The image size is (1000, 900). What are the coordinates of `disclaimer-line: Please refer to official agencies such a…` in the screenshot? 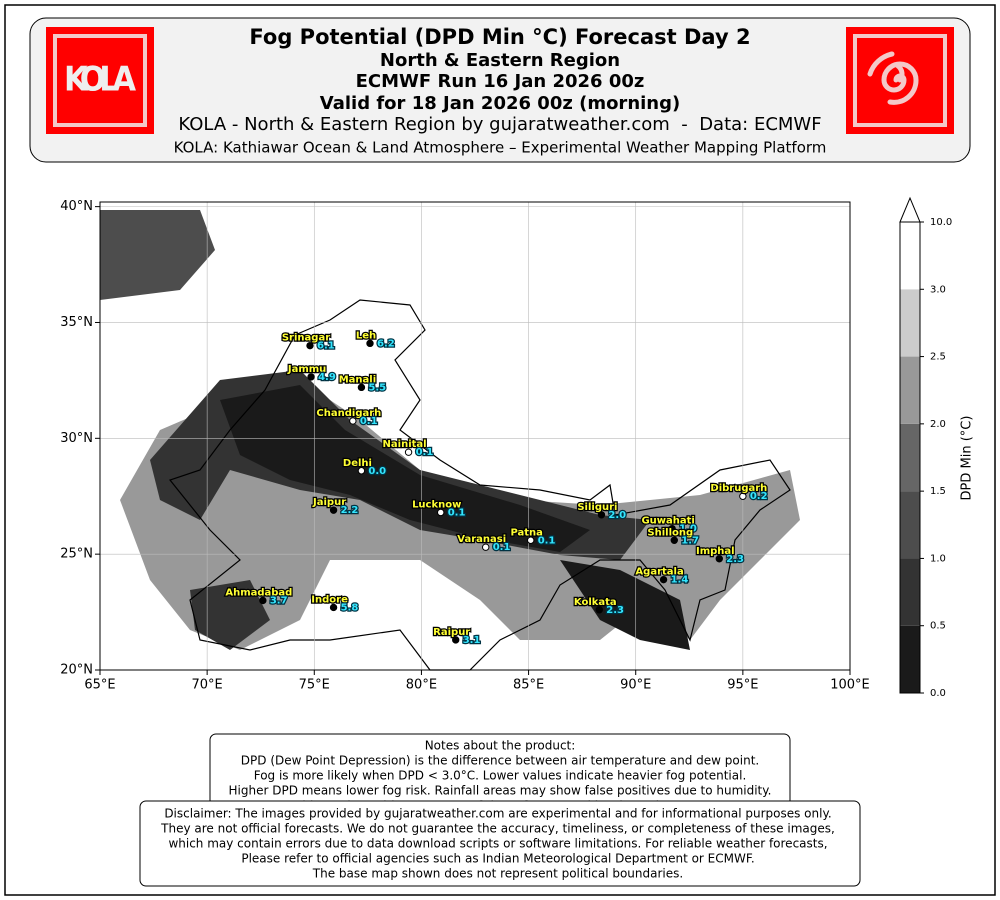 It's located at (497, 859).